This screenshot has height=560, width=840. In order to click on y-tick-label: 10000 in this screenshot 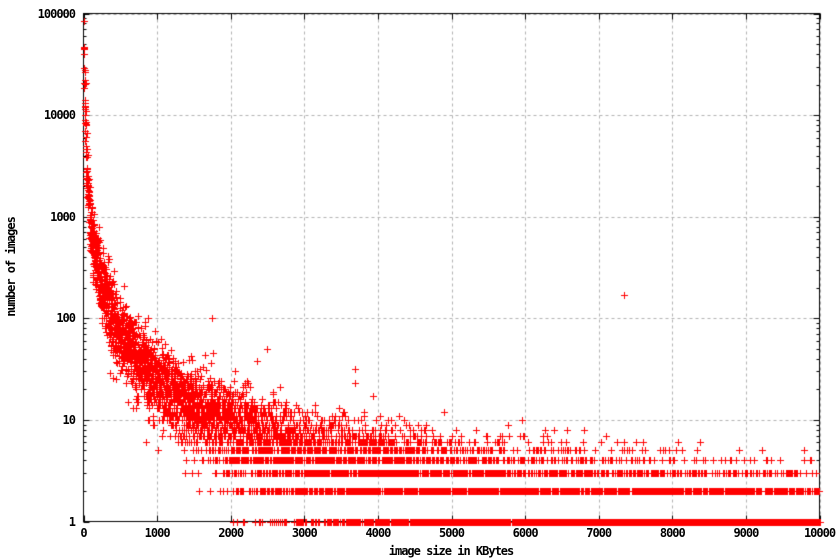, I will do `click(59, 115)`.